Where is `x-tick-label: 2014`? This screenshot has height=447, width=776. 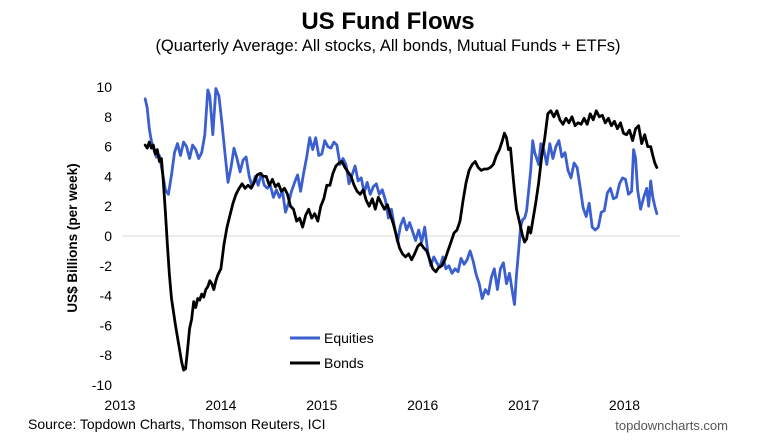 x-tick-label: 2014 is located at coordinates (220, 405).